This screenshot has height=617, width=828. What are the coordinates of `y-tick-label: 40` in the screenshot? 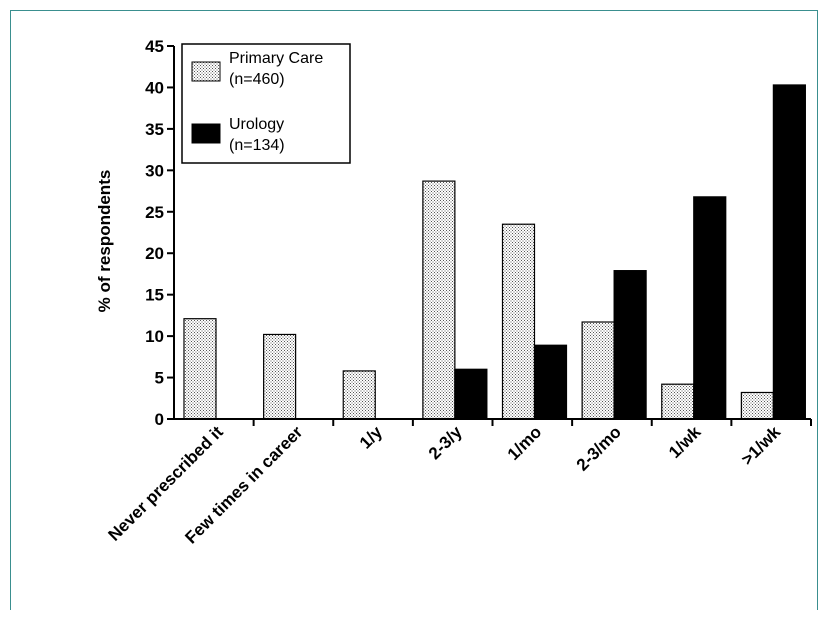 It's located at (154, 87).